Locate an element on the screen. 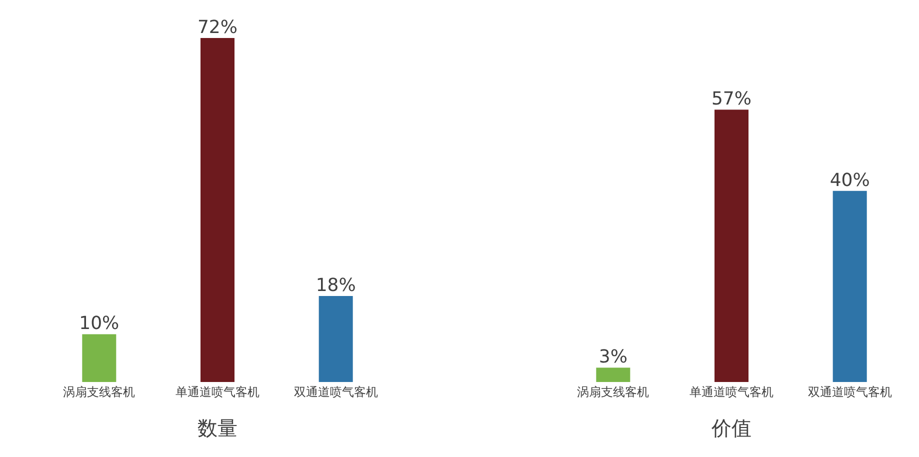  data-label: 10% is located at coordinates (99, 323).